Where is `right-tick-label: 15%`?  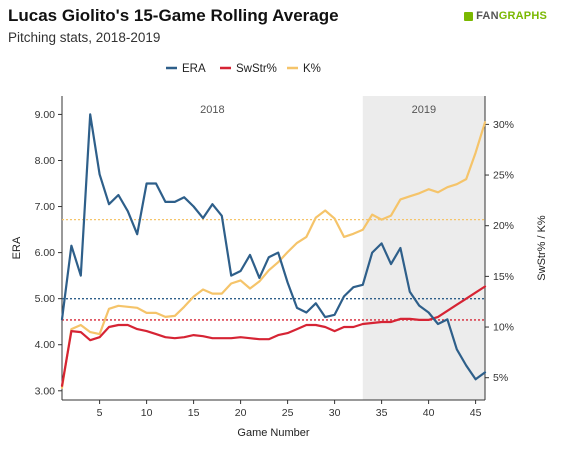
right-tick-label: 15% is located at coordinates (503, 277).